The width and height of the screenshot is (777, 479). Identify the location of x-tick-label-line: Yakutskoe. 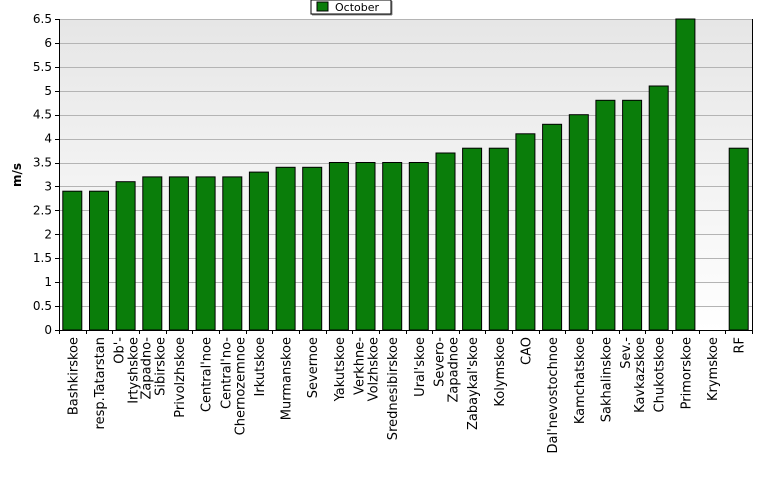
(340, 369).